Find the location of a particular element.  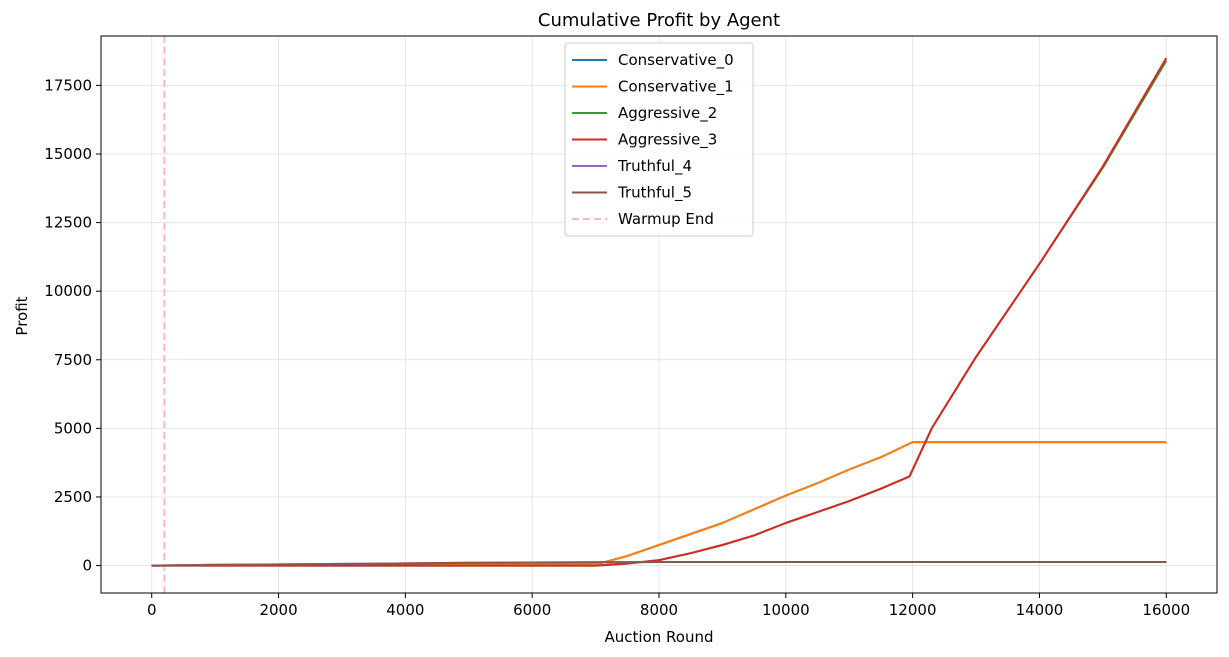

legend-label: Warmup End is located at coordinates (666, 219).